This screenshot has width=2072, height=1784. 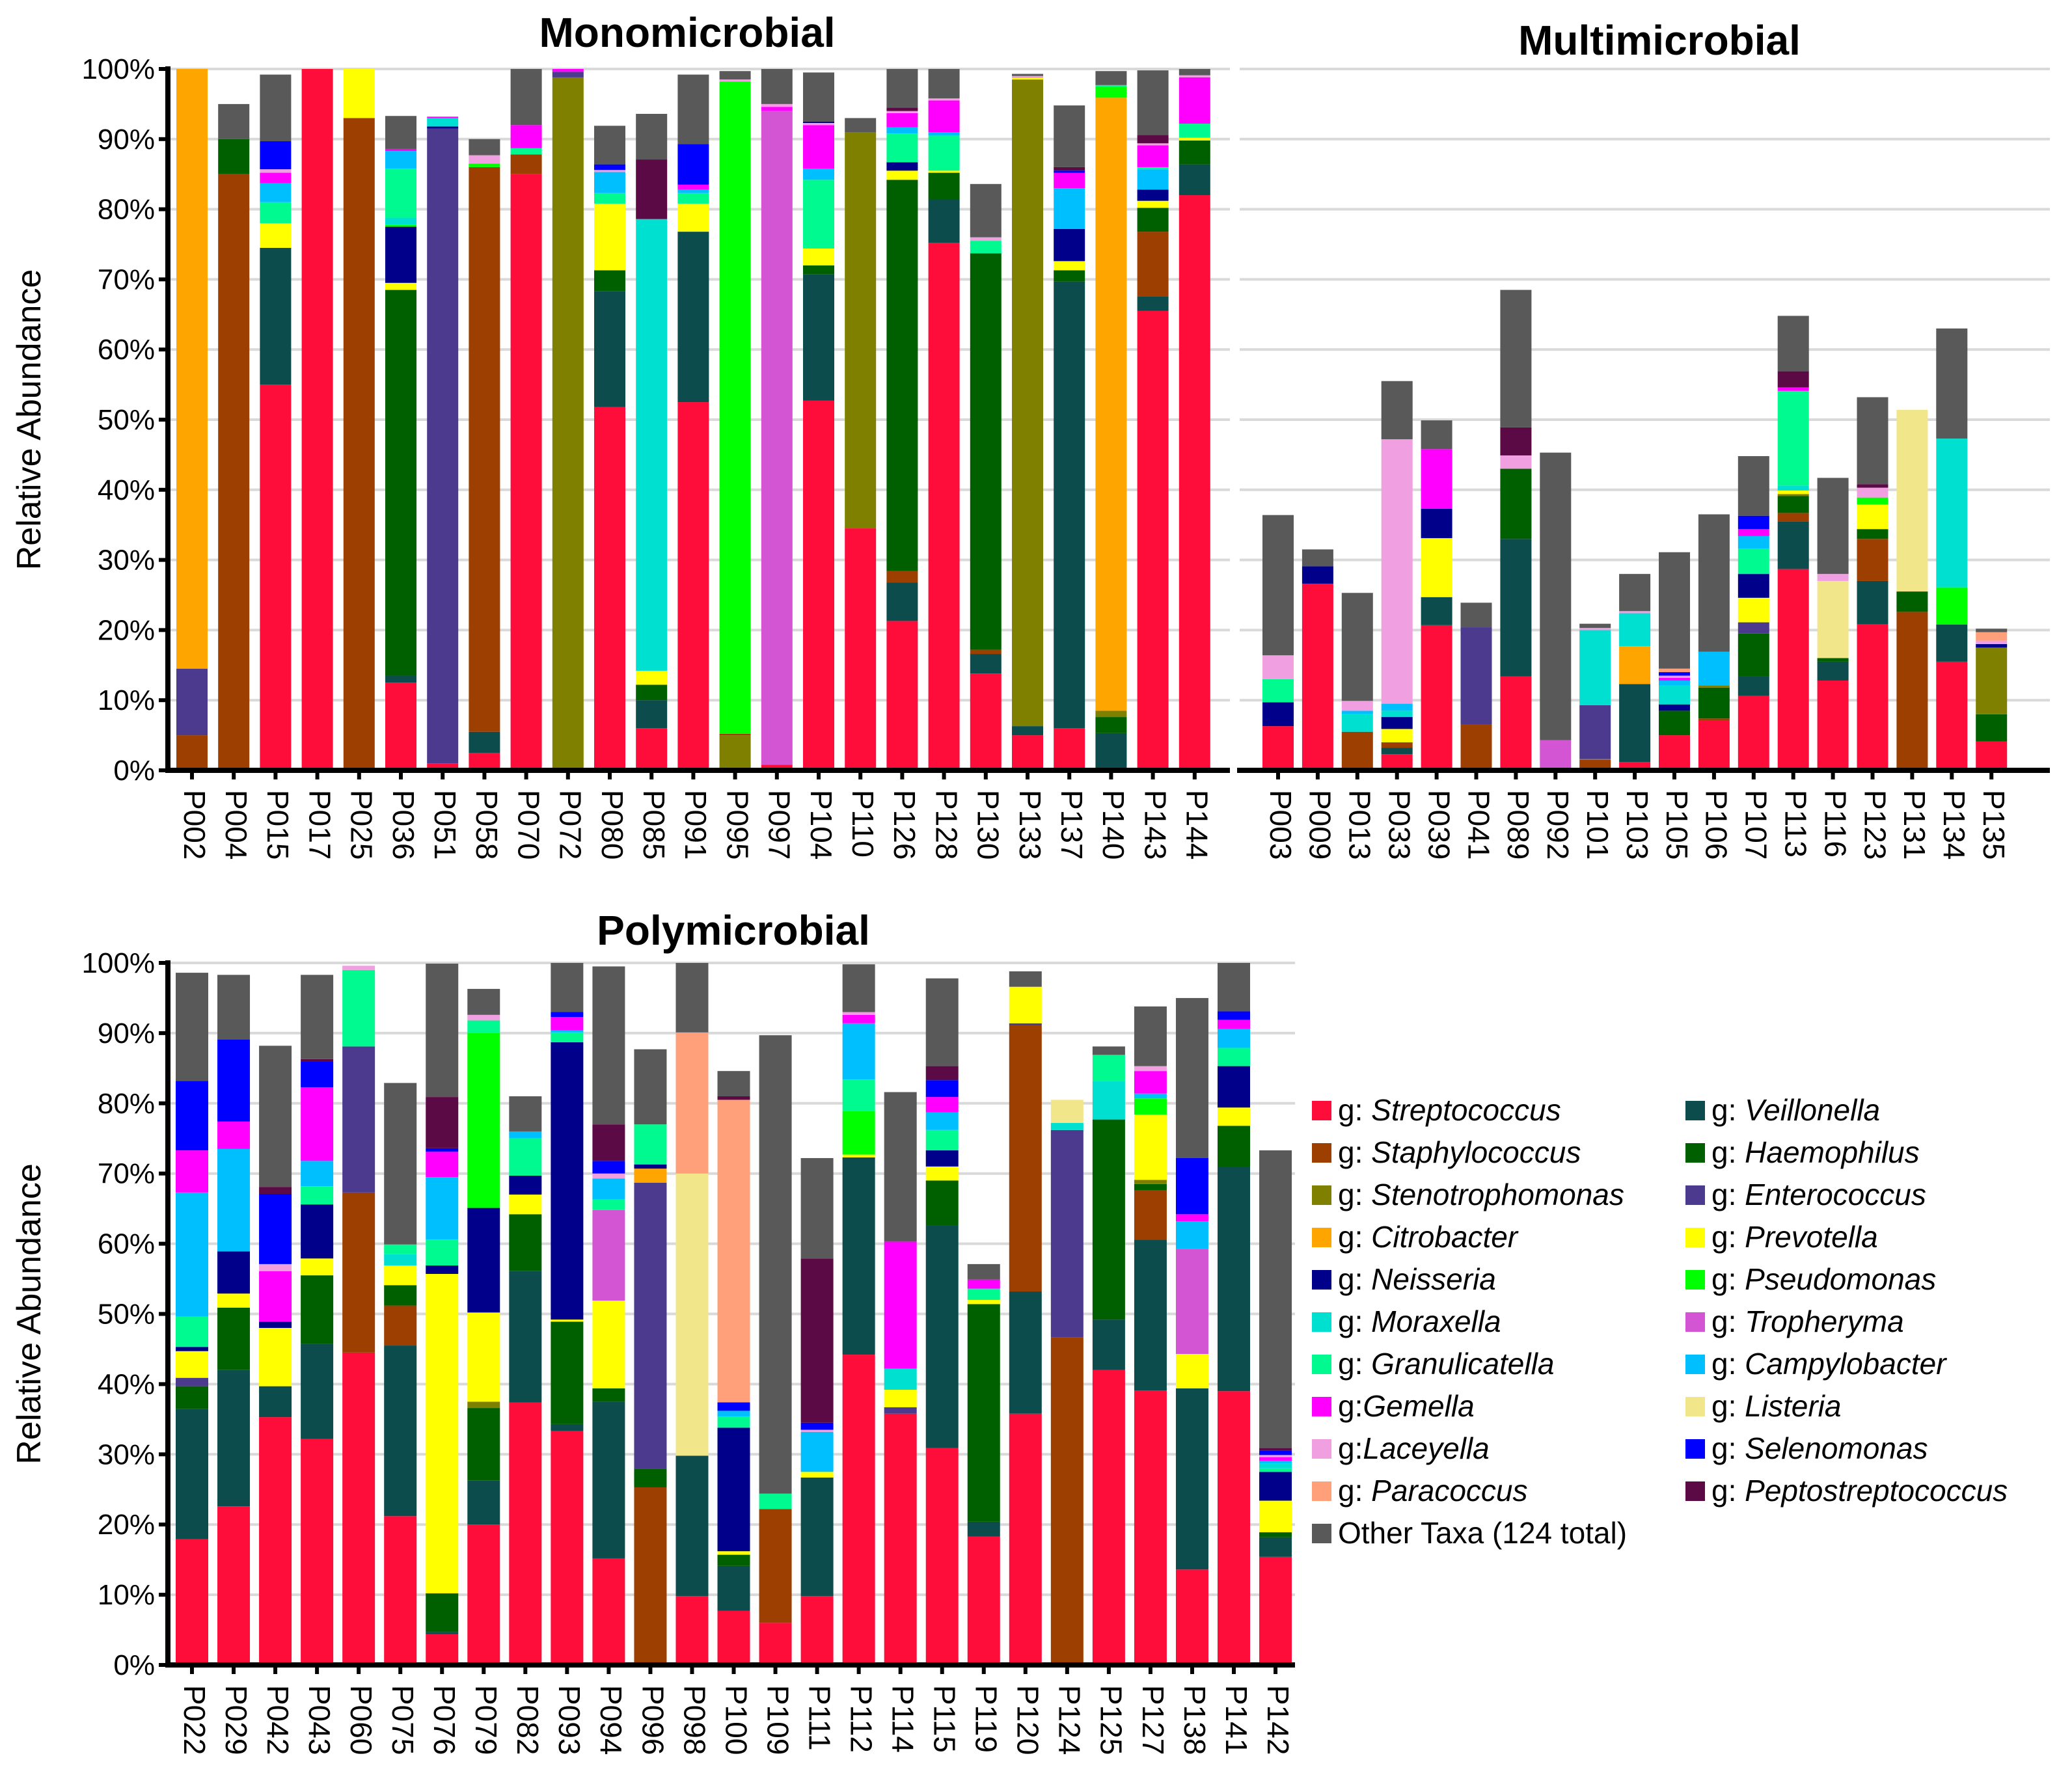 I want to click on legend-item: g: Streptococcus, so click(x=1436, y=1110).